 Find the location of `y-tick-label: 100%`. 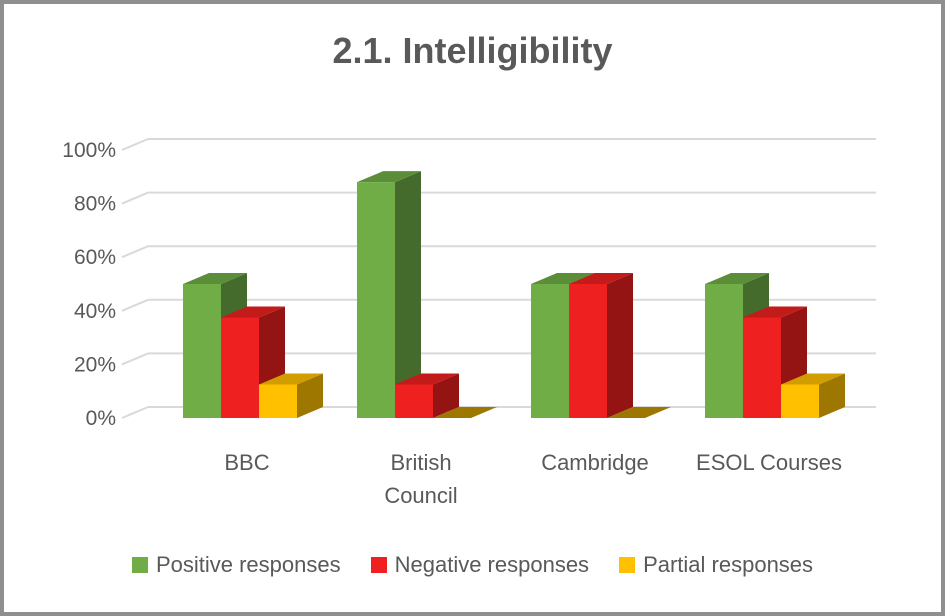

y-tick-label: 100% is located at coordinates (89, 150).